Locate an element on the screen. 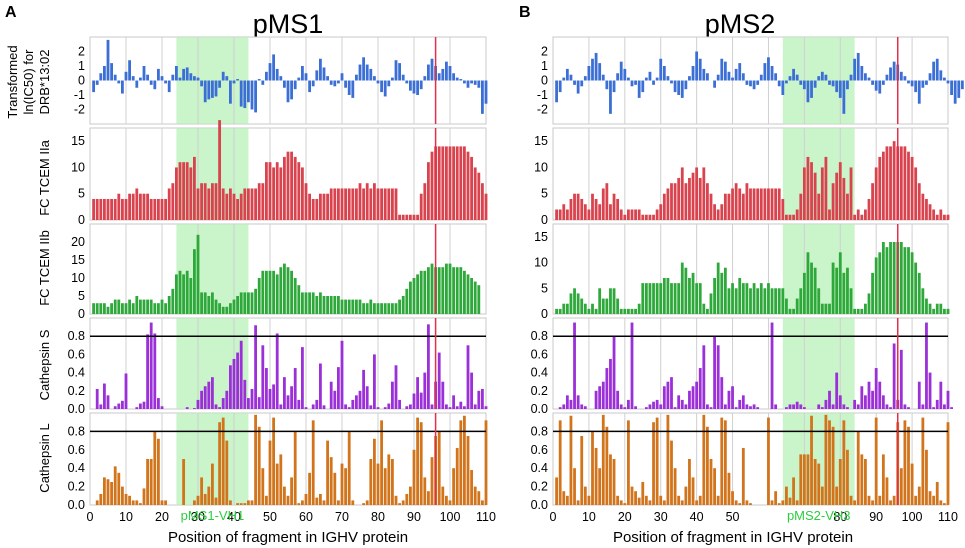  ytick-label: 2 is located at coordinates (81, 52).